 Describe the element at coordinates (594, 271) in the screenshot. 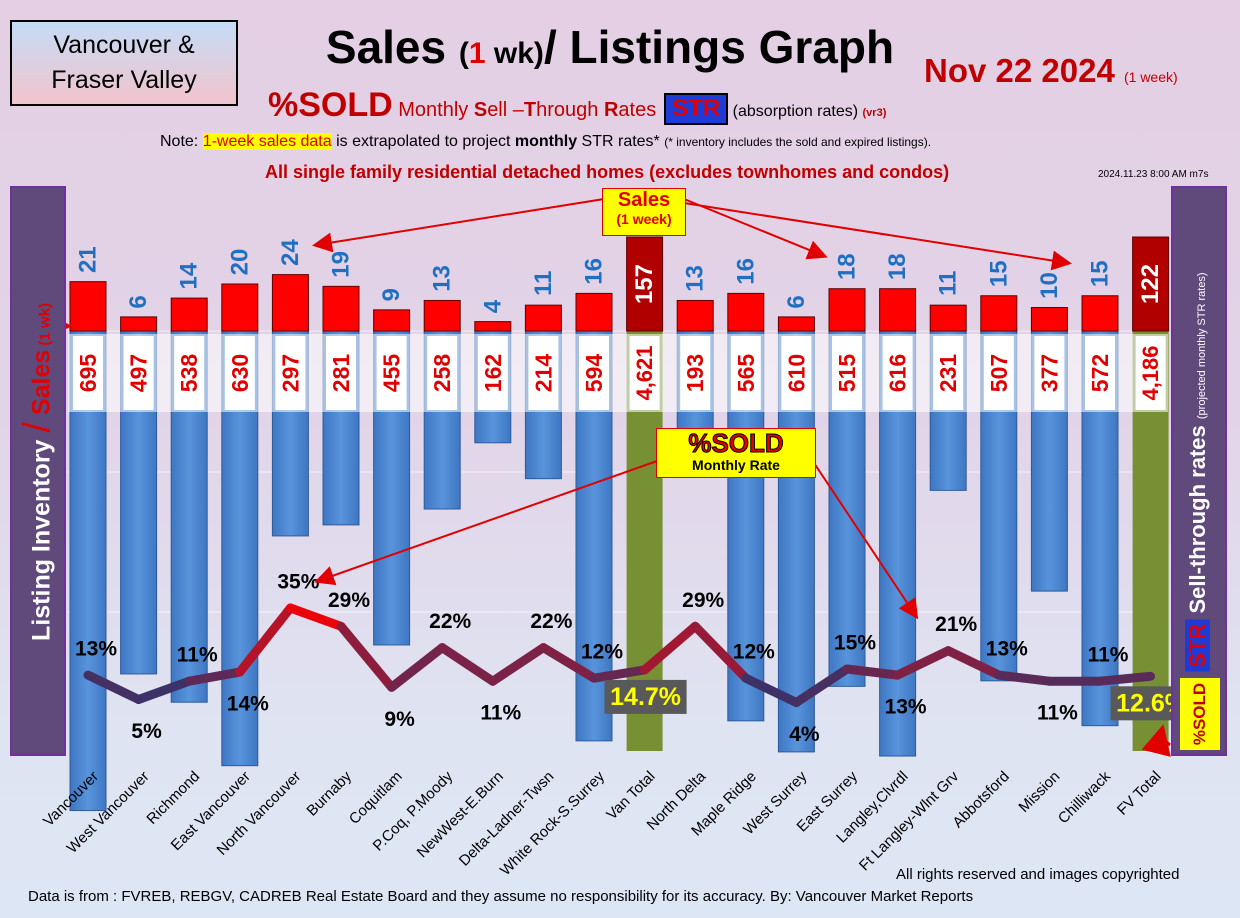

I see `sales-label-10: 16` at that location.